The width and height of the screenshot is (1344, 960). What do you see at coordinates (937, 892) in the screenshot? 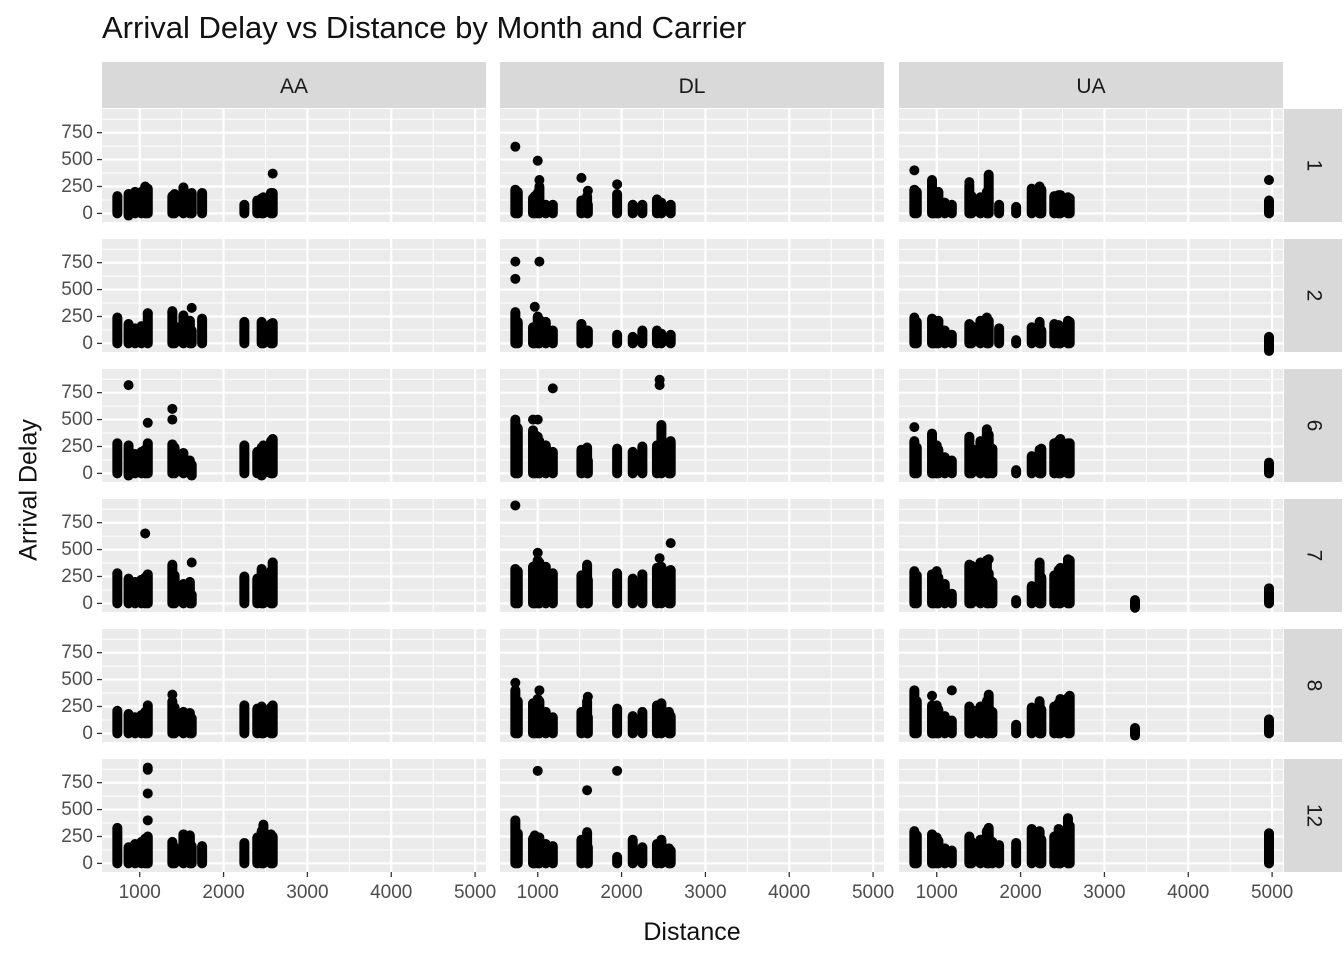
I see `x-tick-label: 1000` at bounding box center [937, 892].